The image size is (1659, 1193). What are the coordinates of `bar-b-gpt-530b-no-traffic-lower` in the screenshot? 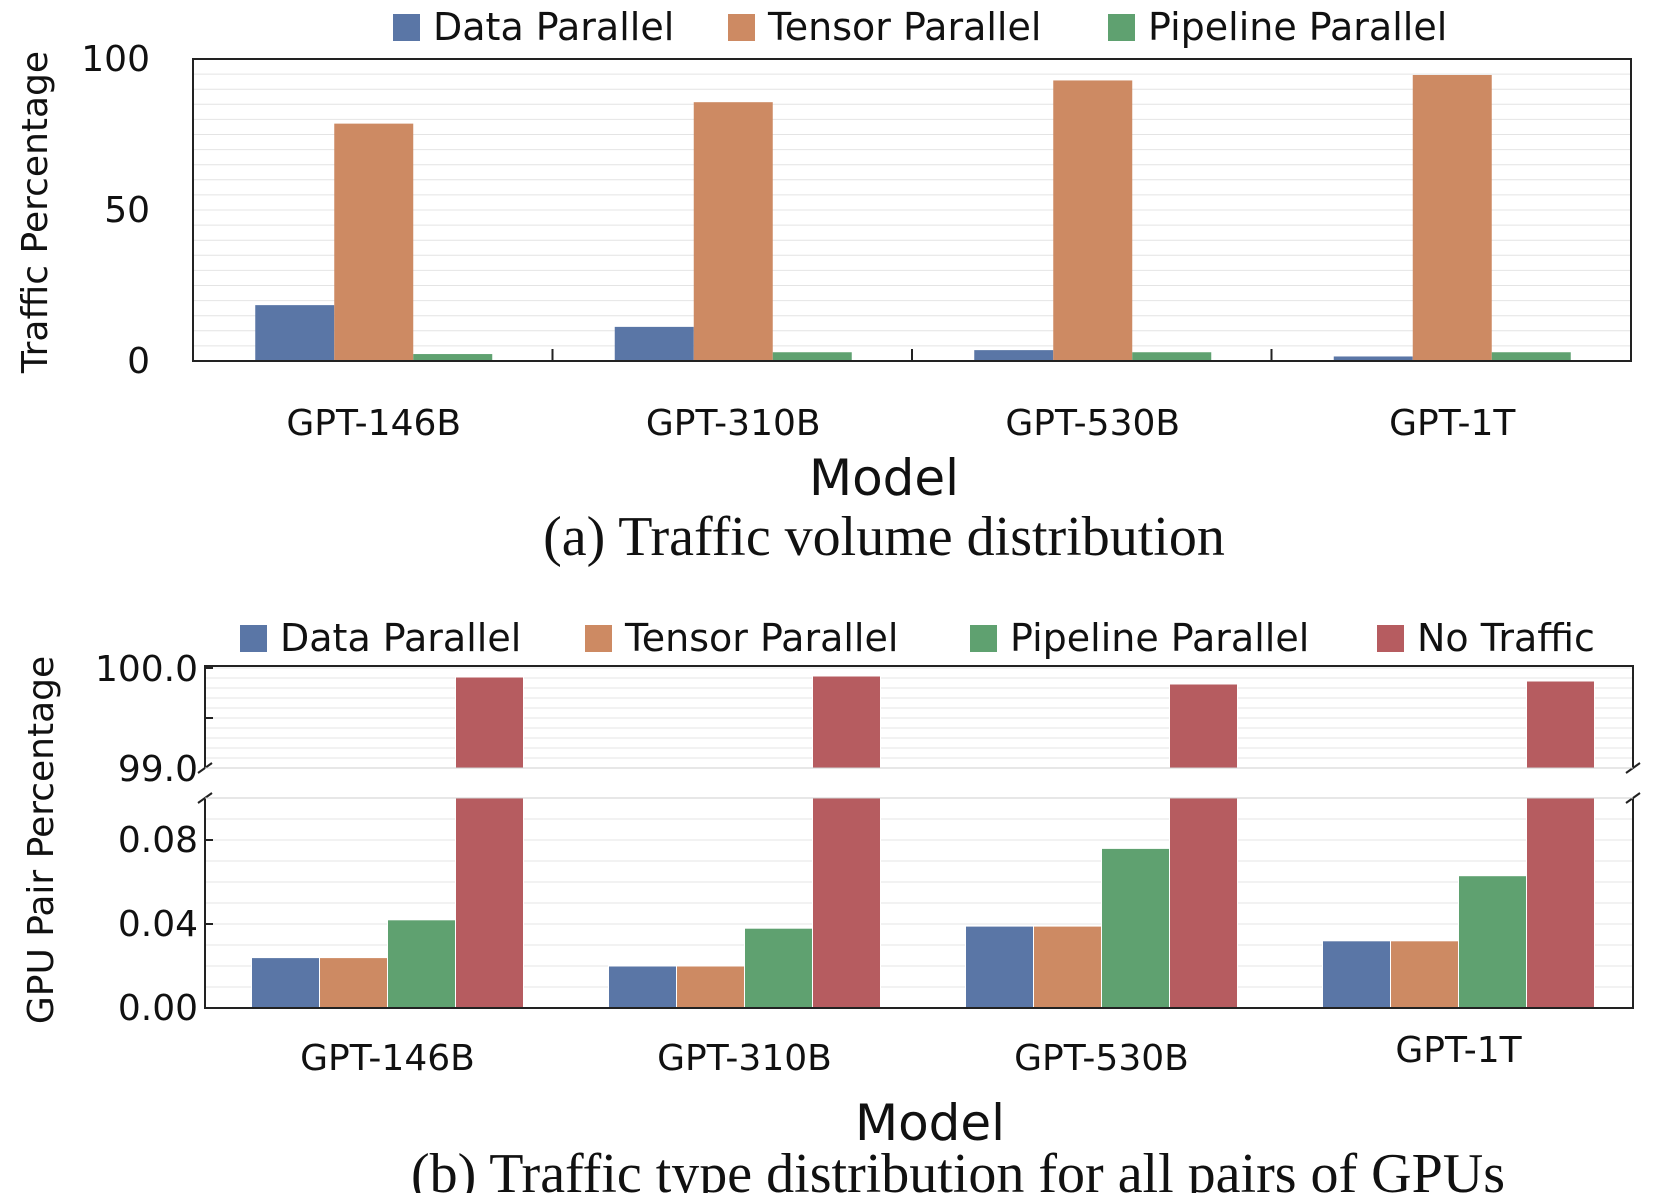 It's located at (1203, 903).